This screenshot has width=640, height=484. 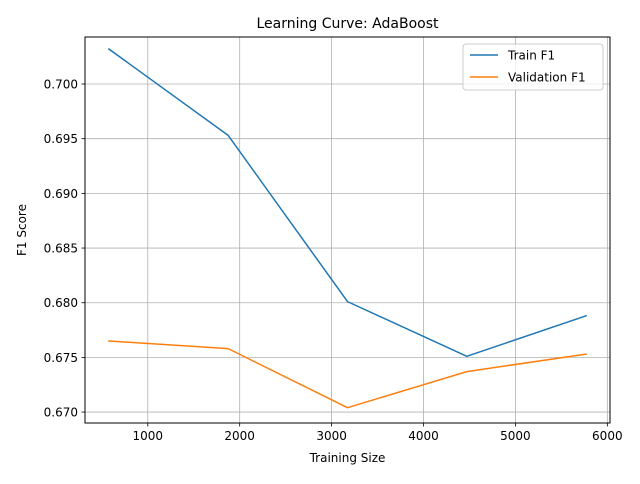 What do you see at coordinates (61, 413) in the screenshot?
I see `y-tick-label: 0.670` at bounding box center [61, 413].